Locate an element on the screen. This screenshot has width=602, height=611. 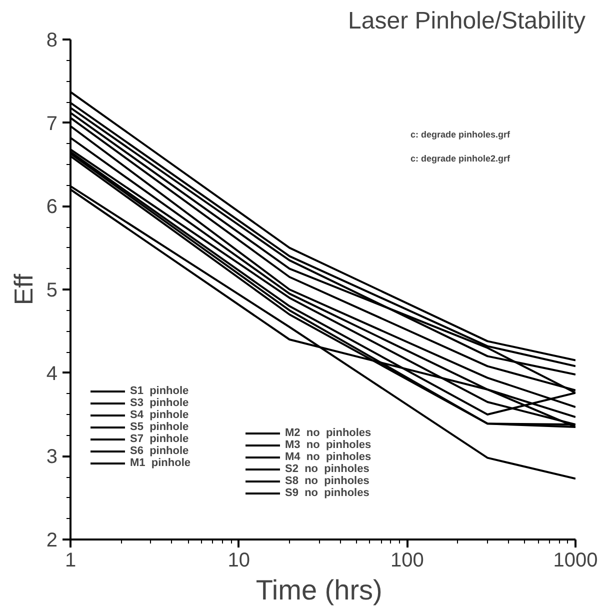
y-tick-label: 3 is located at coordinates (52, 457).